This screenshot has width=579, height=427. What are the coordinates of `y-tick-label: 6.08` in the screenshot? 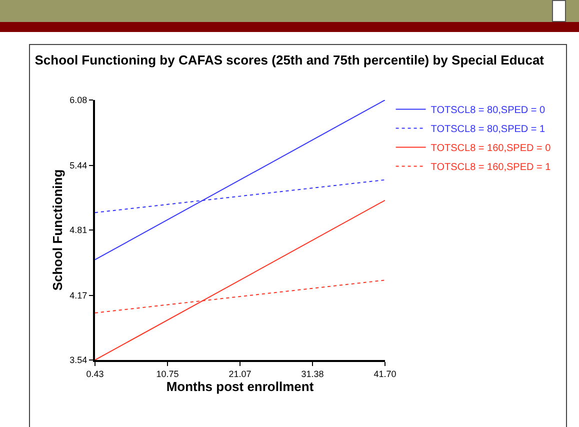 It's located at (79, 100).